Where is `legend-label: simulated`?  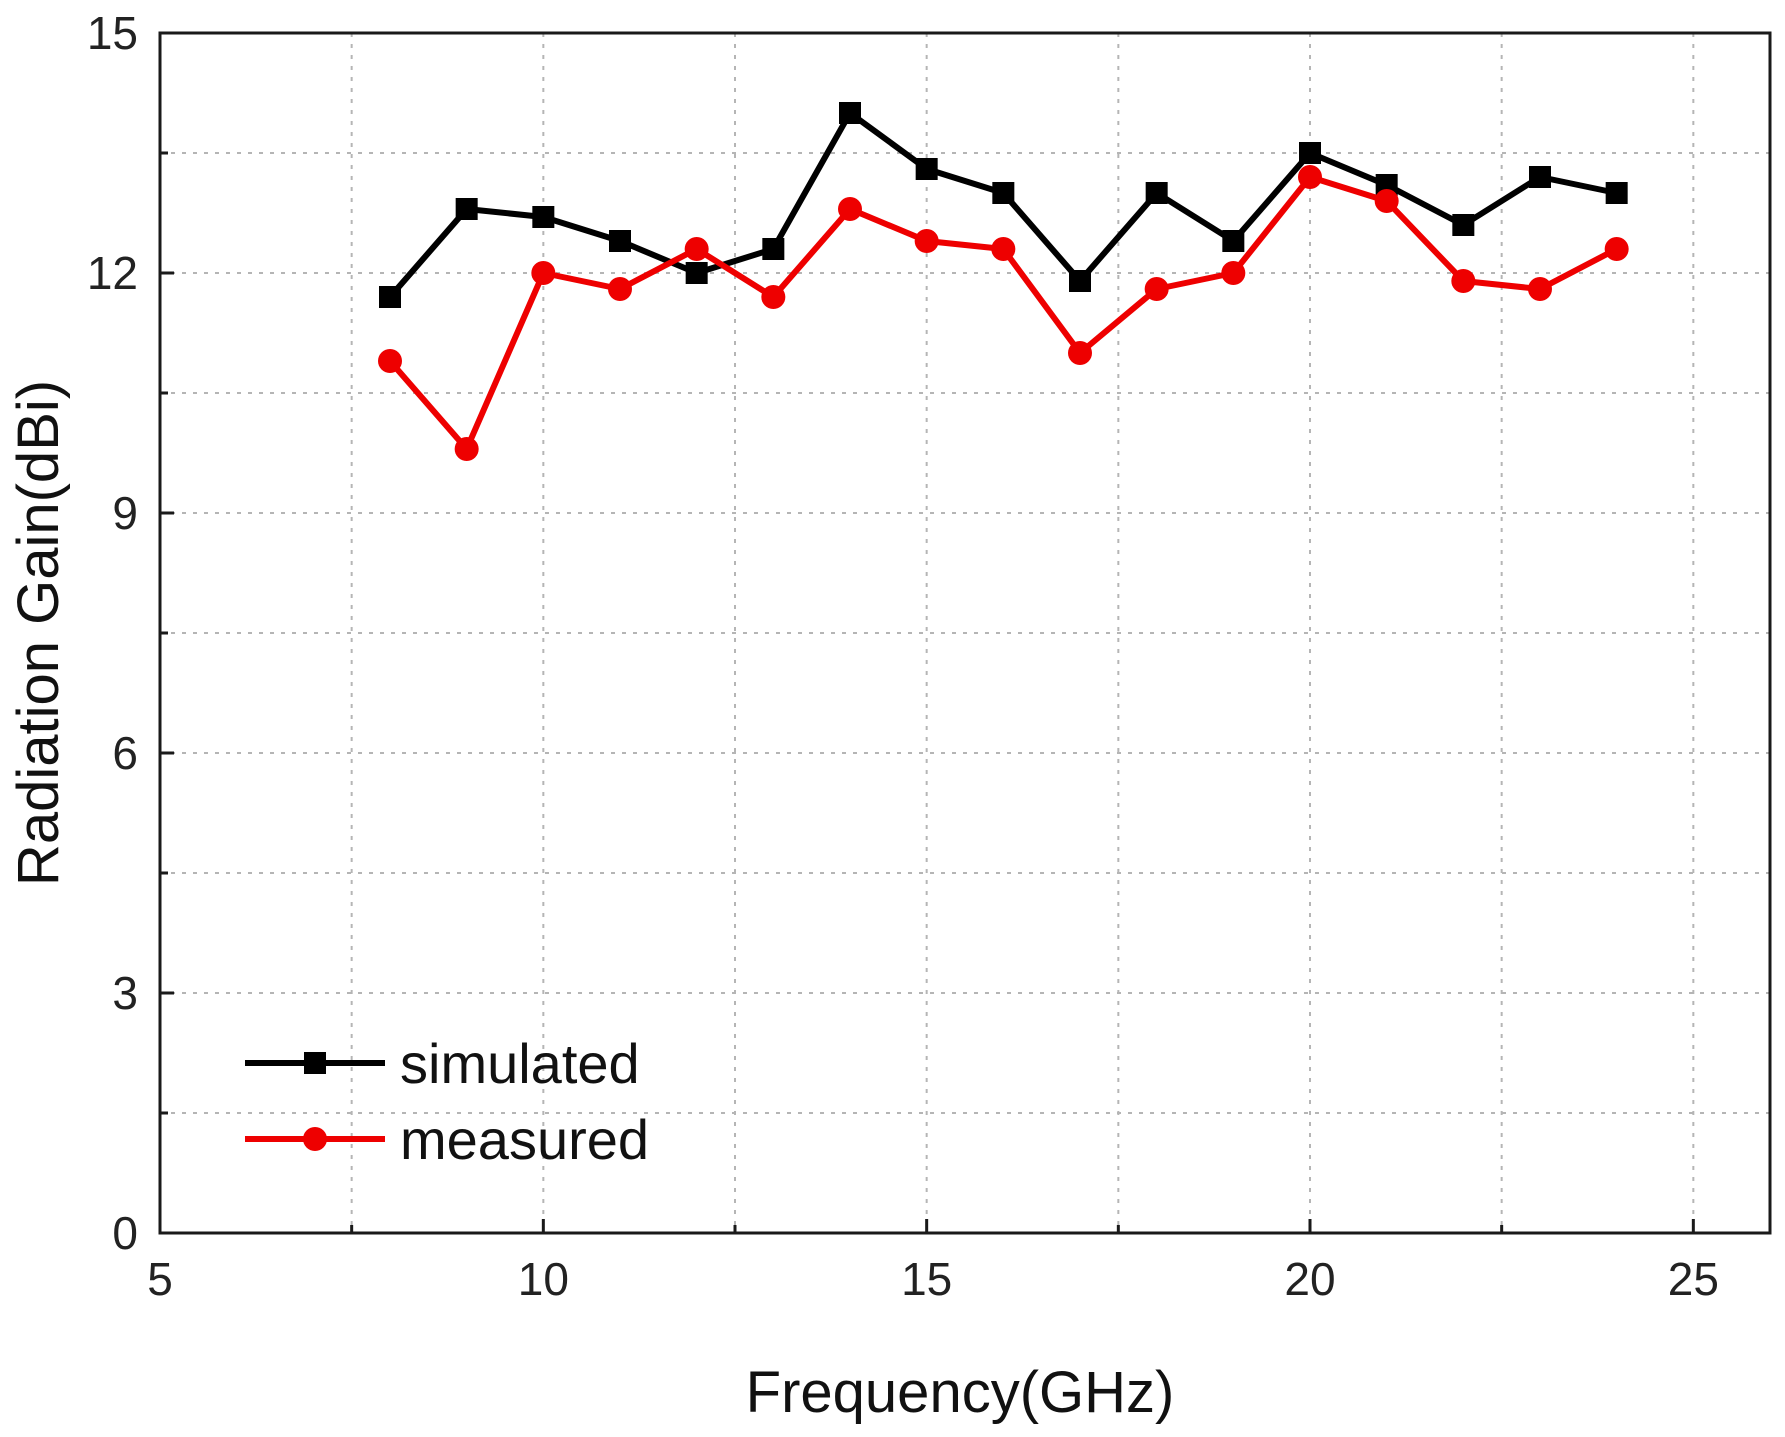
legend-label: simulated is located at coordinates (520, 1063).